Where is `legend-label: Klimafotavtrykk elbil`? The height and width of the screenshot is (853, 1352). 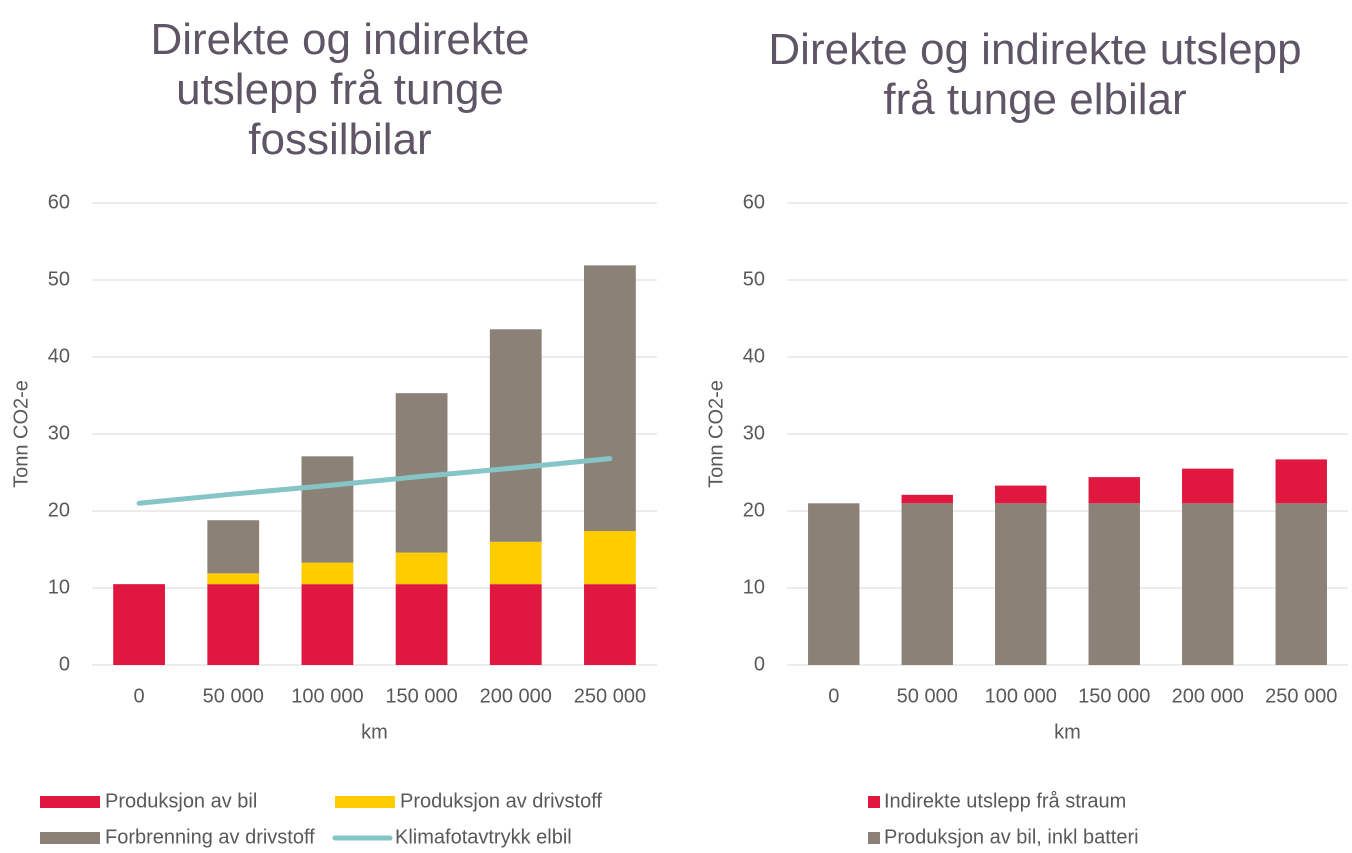
legend-label: Klimafotavtrykk elbil is located at coordinates (483, 837).